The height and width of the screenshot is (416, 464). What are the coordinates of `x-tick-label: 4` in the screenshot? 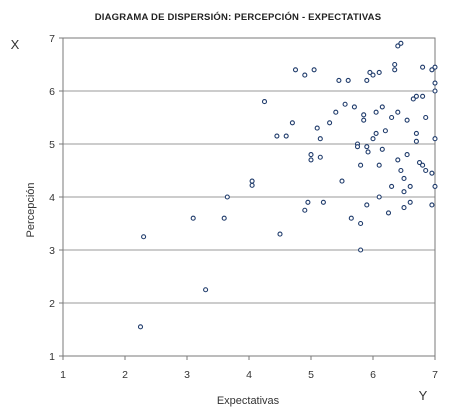 It's located at (249, 375).